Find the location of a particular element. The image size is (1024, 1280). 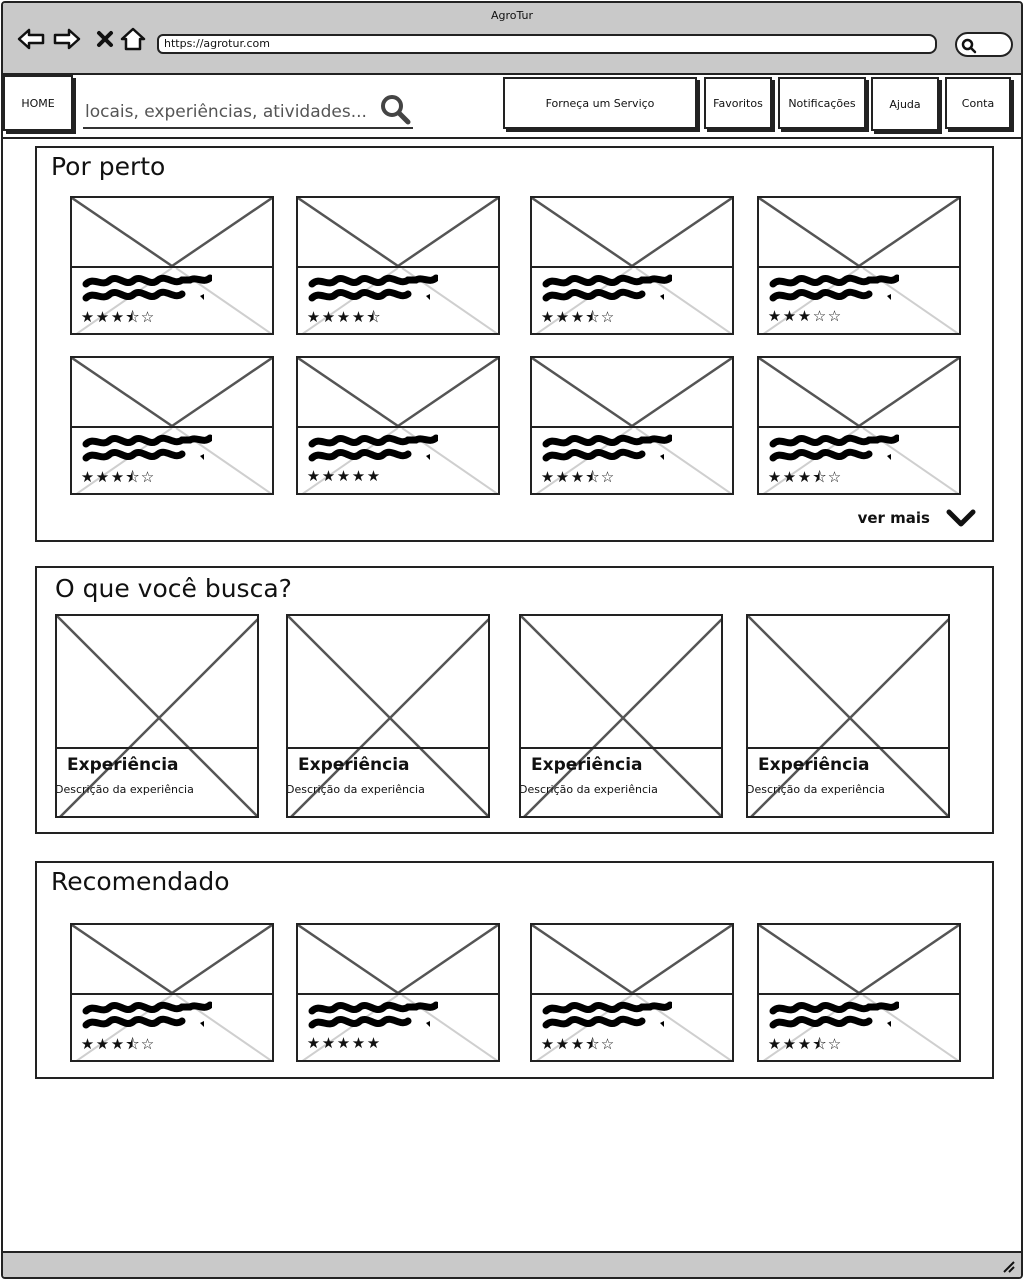

url-bar: https://agrotur.com is located at coordinates (547, 44).